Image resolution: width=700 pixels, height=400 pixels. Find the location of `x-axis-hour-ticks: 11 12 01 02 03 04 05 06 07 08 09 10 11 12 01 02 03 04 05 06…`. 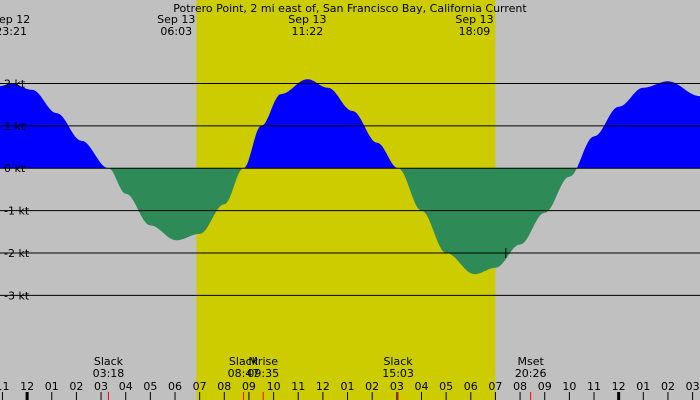

x-axis-hour-ticks: 11 12 01 02 03 04 05 06 07 08 09 10 11 12 01 02 03 04 05 06… is located at coordinates (350, 390).